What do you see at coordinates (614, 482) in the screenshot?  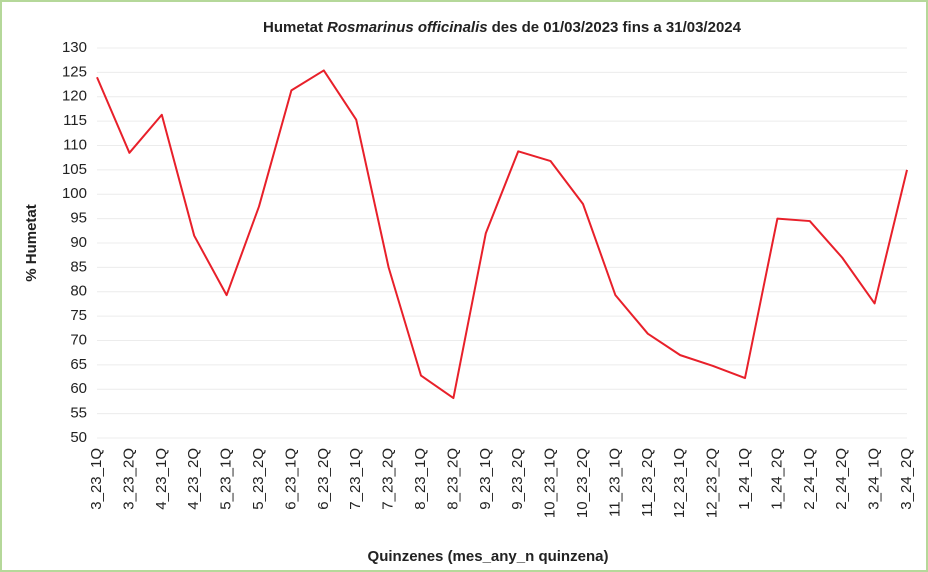 I see `x-tick-label: 11_23_1Q` at bounding box center [614, 482].